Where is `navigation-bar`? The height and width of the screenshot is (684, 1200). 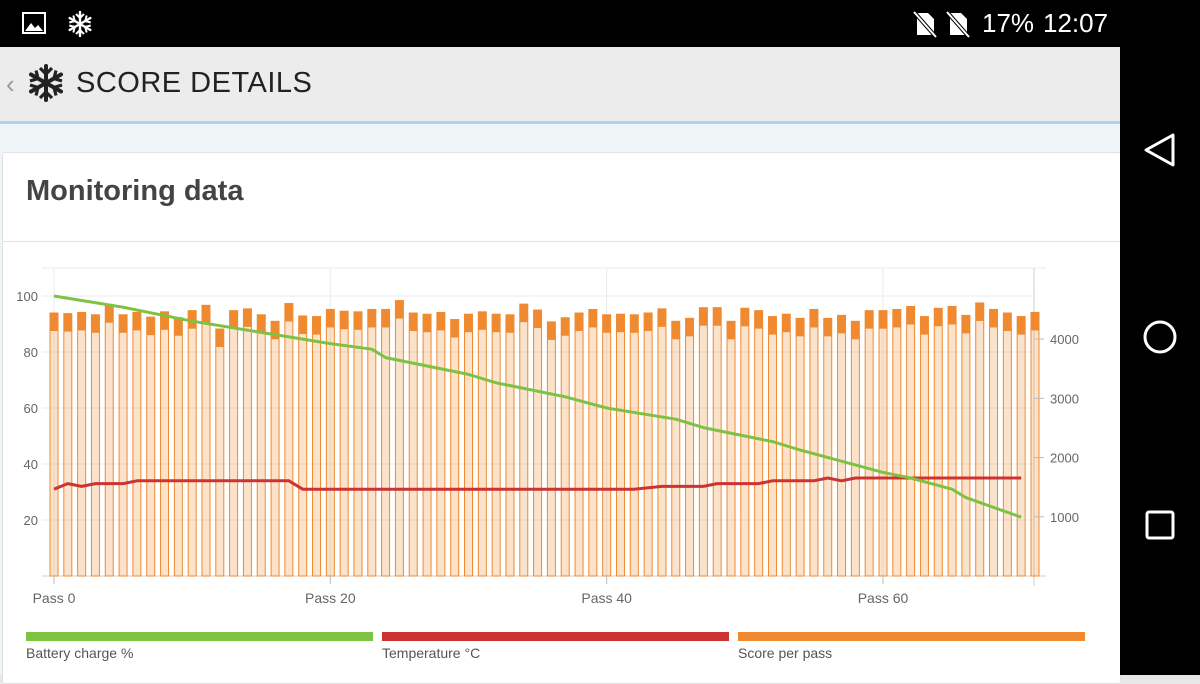
navigation-bar is located at coordinates (1160, 337).